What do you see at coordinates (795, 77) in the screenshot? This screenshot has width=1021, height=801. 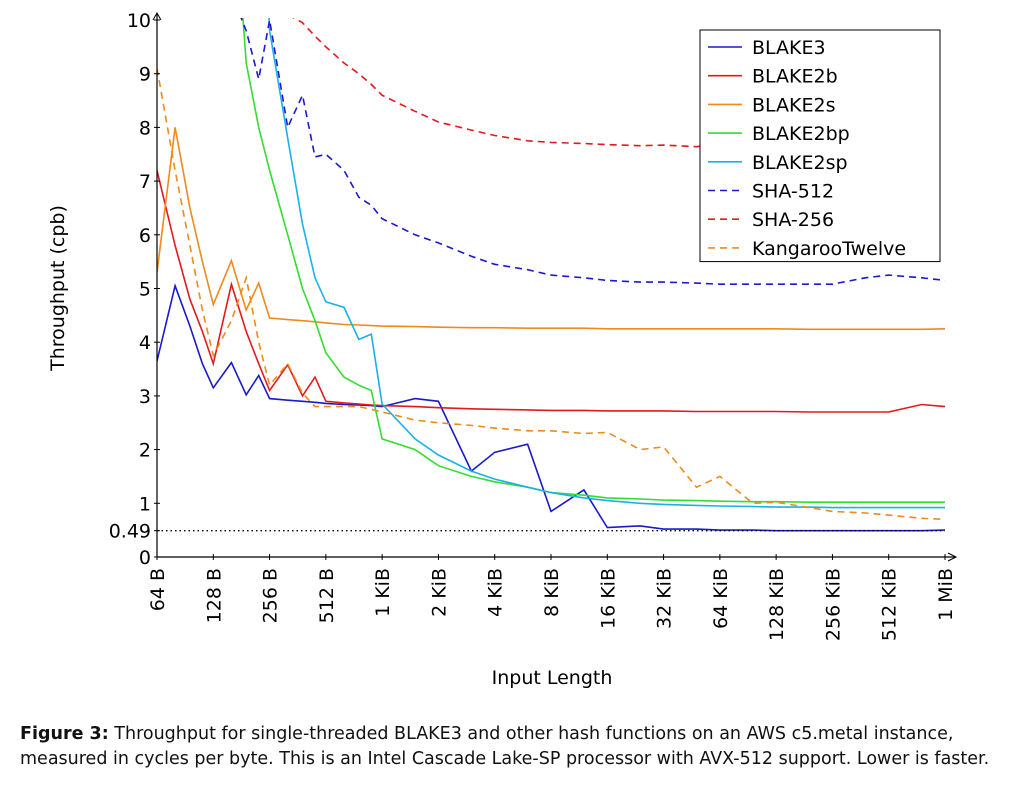 I see `legend-label: BLAKE2b` at bounding box center [795, 77].